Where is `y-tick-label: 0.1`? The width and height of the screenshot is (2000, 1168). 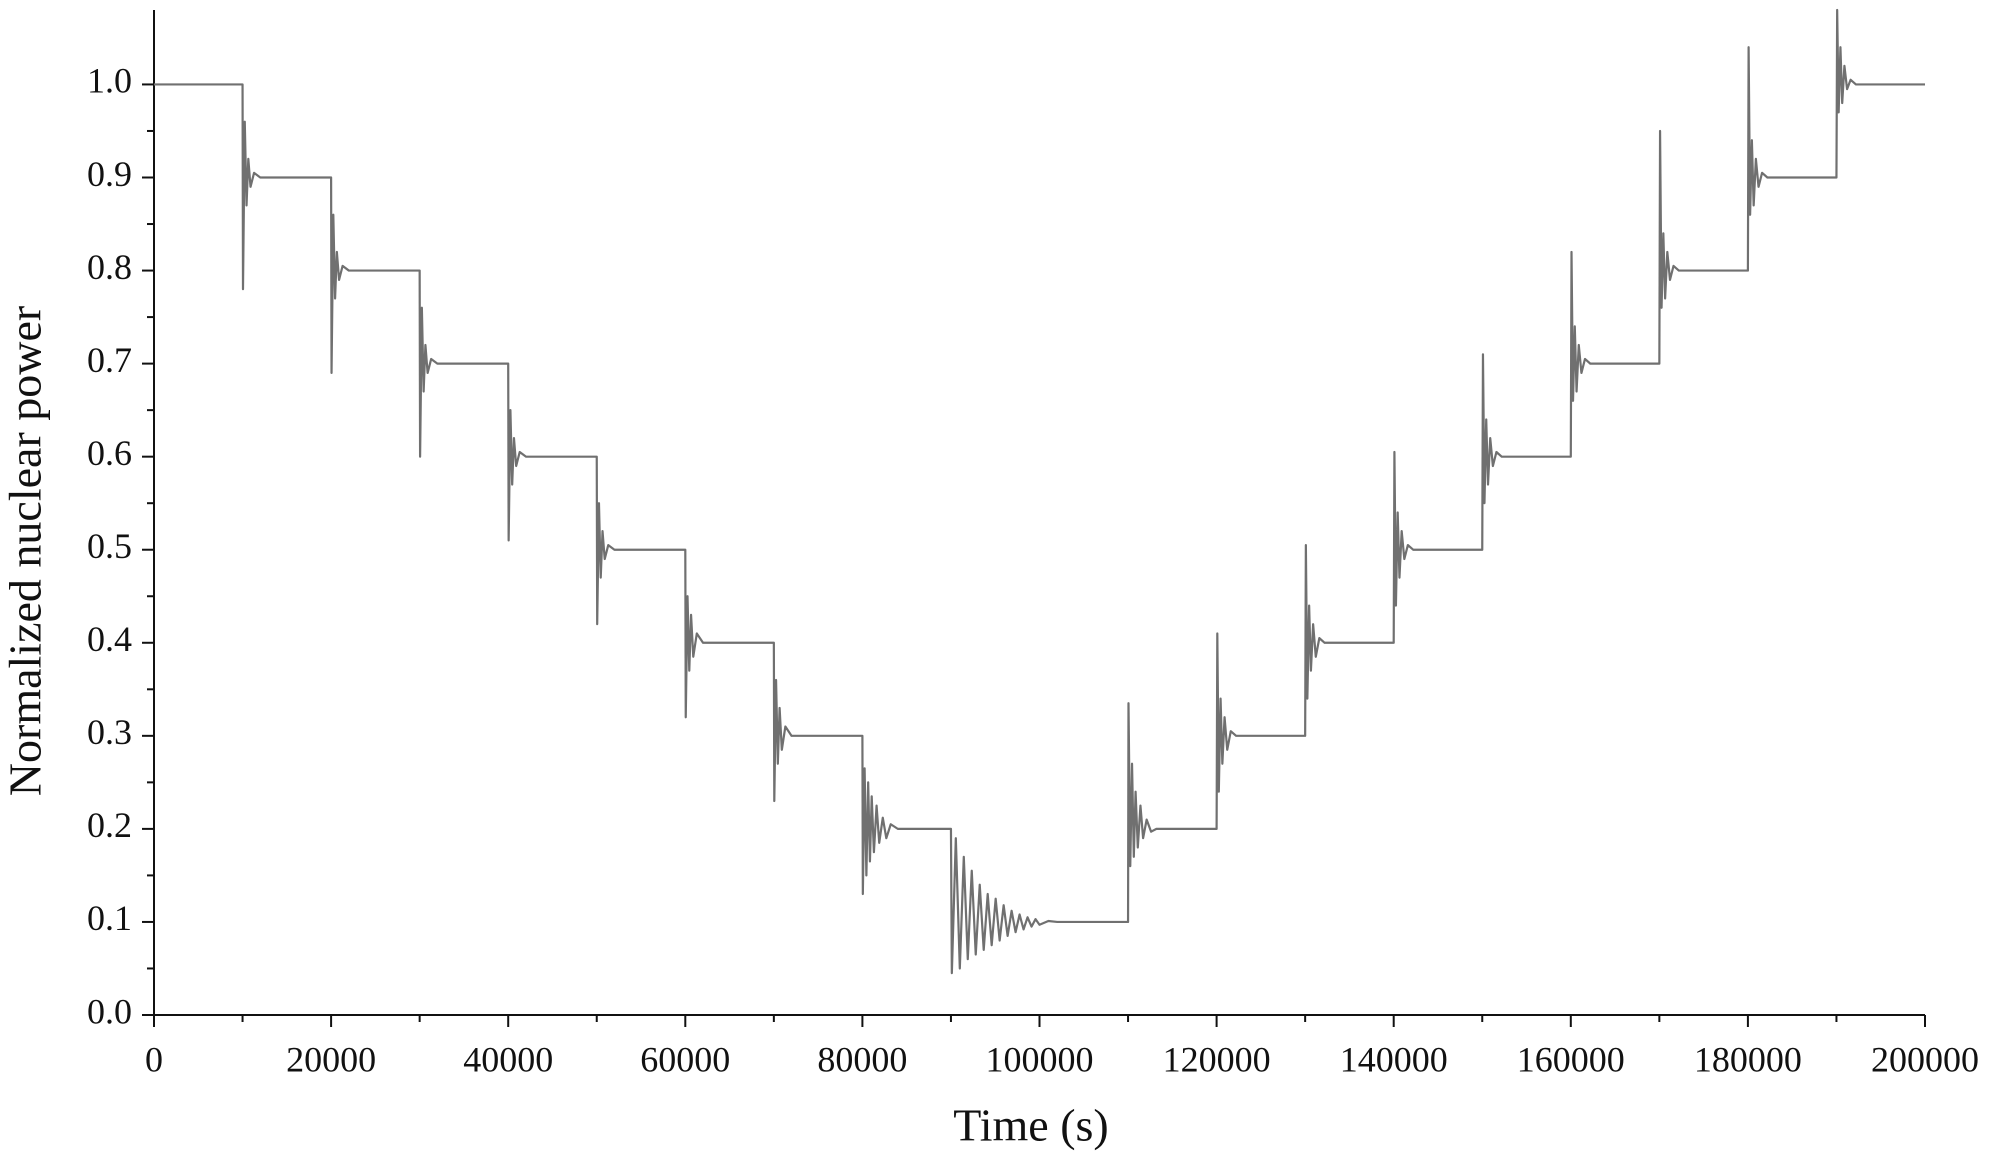 y-tick-label: 0.1 is located at coordinates (109, 918).